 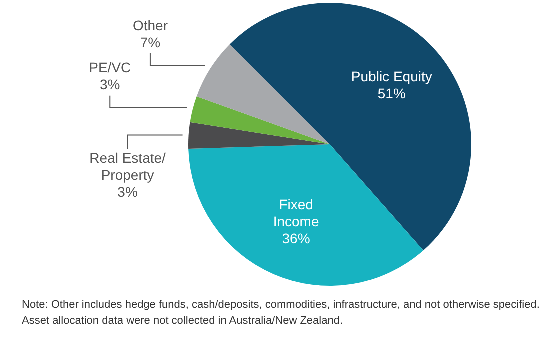 What do you see at coordinates (128, 167) in the screenshot?
I see `slice-label: Real Estate/ Property` at bounding box center [128, 167].